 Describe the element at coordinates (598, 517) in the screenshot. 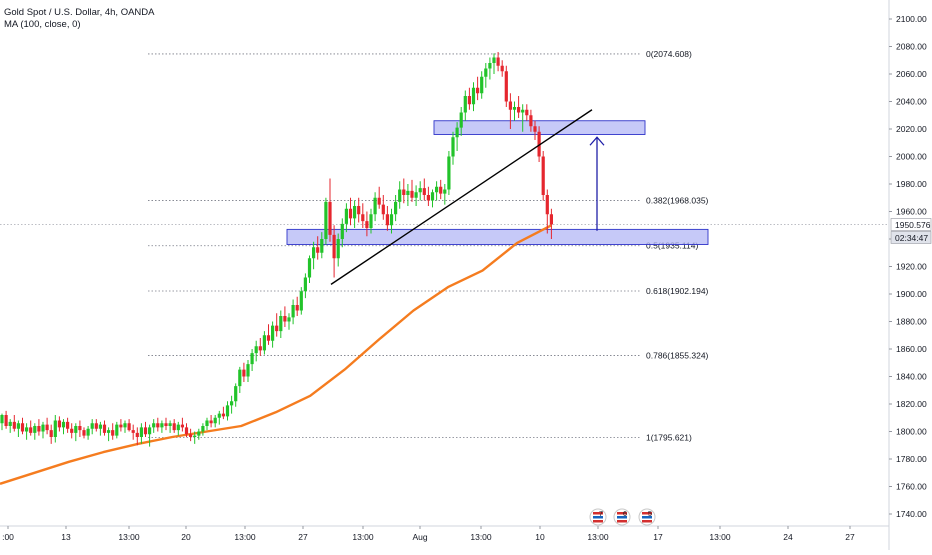

I see `event-badge: 7` at that location.